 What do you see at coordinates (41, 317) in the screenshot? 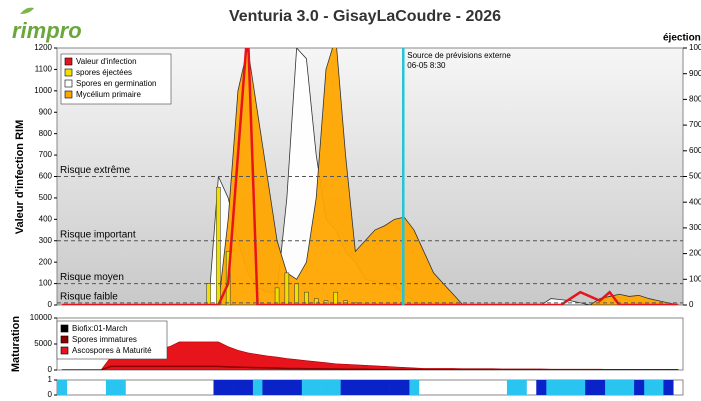
I see `y-tick-label: 10000` at bounding box center [41, 317].